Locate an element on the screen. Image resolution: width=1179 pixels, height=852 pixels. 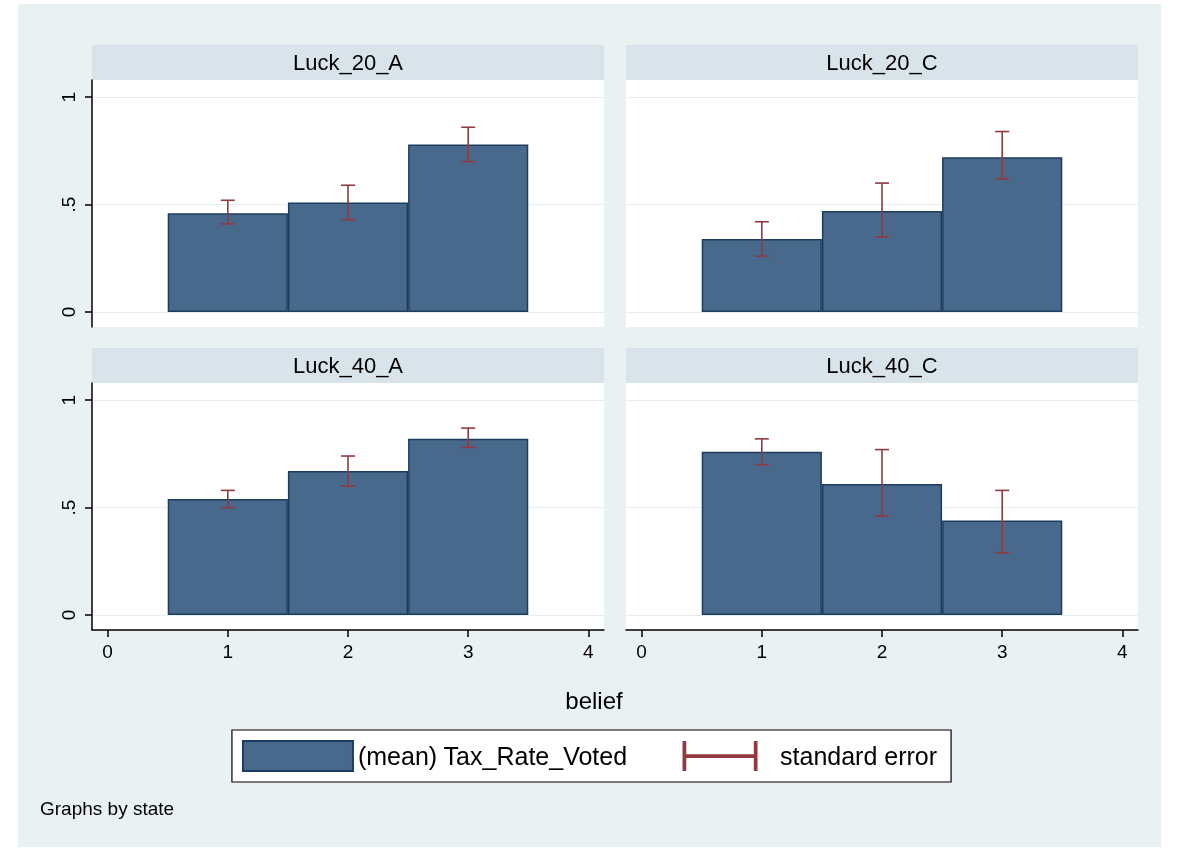
chart-title: Luck_20_C is located at coordinates (882, 62).